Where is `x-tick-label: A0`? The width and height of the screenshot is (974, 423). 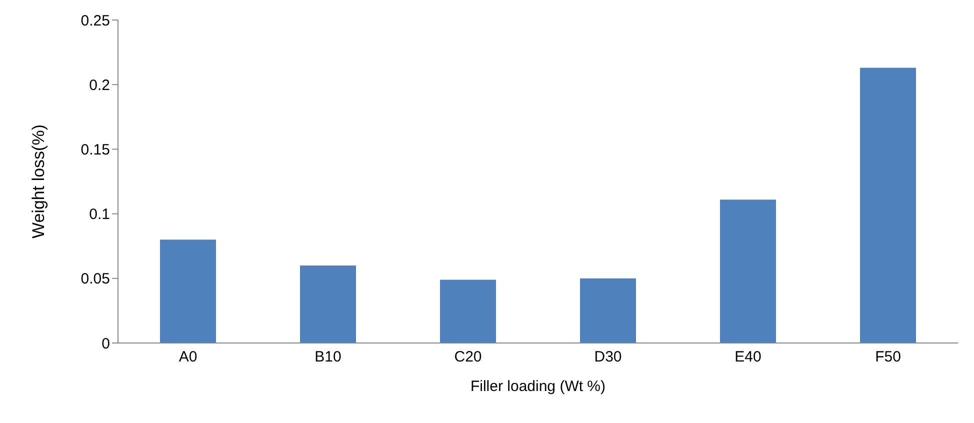 x-tick-label: A0 is located at coordinates (188, 357).